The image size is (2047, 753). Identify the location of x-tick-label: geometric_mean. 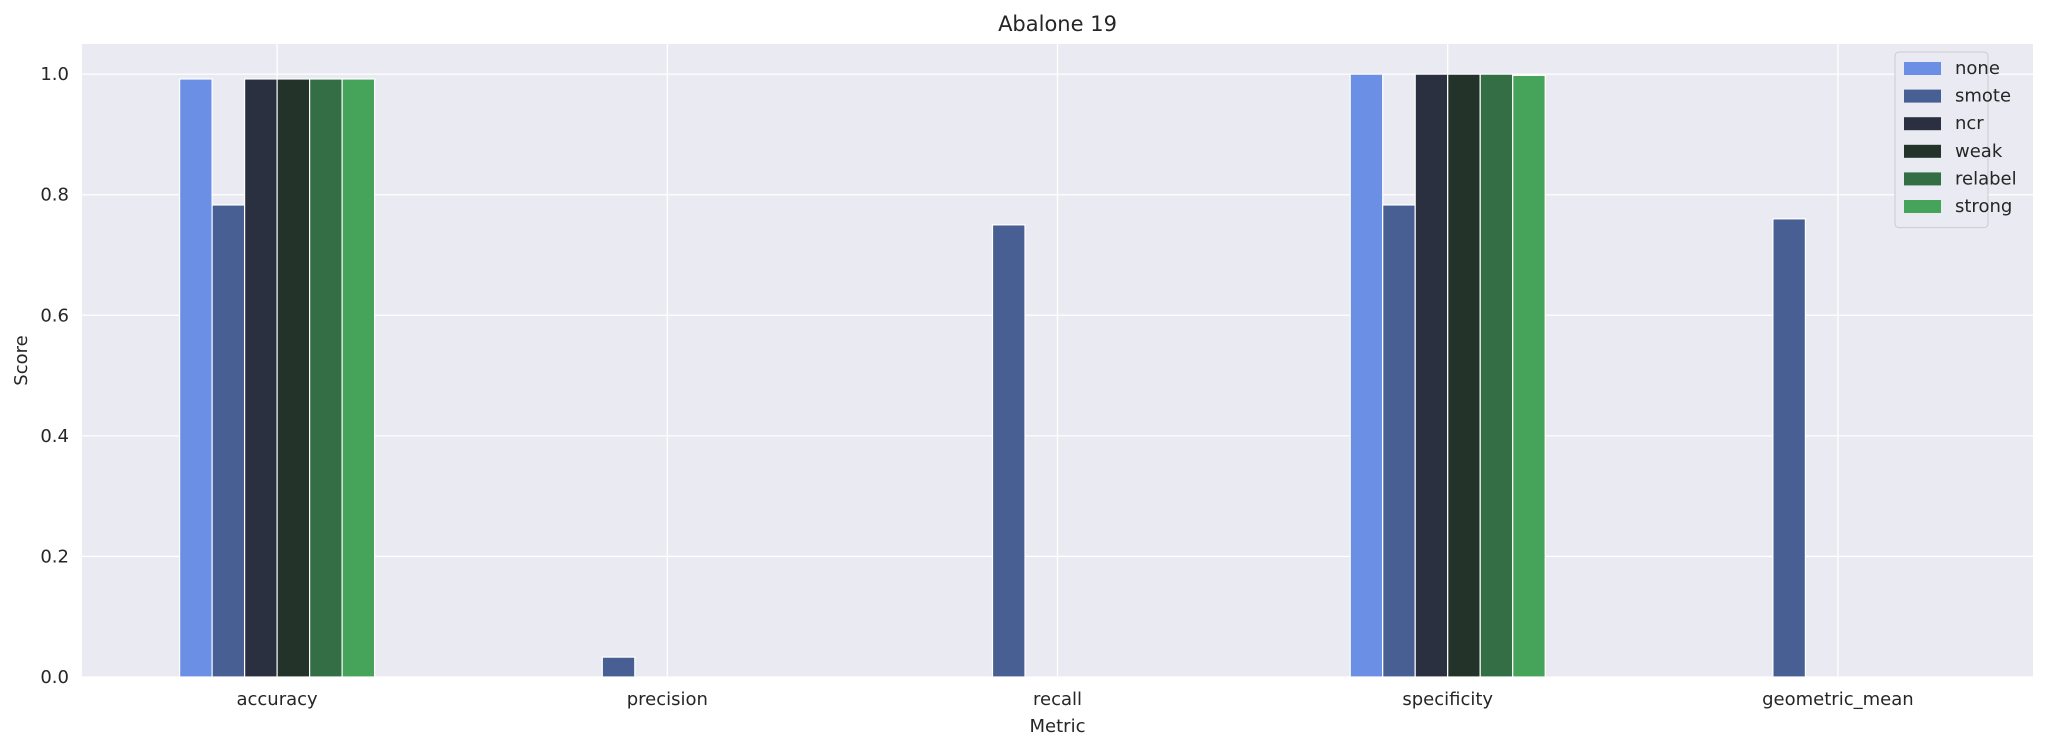
(1838, 699).